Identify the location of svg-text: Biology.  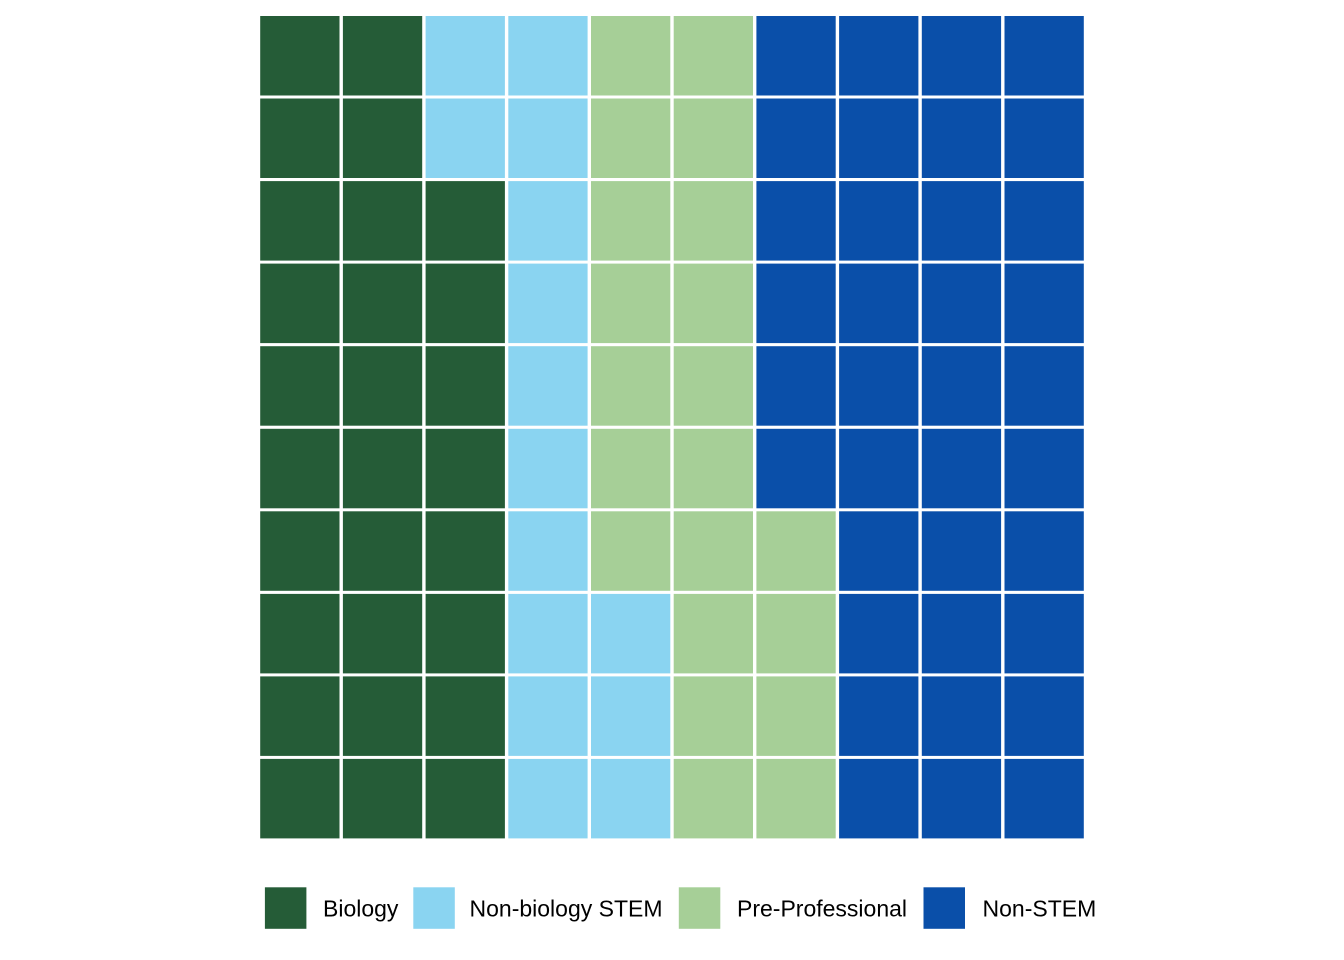
(361, 909).